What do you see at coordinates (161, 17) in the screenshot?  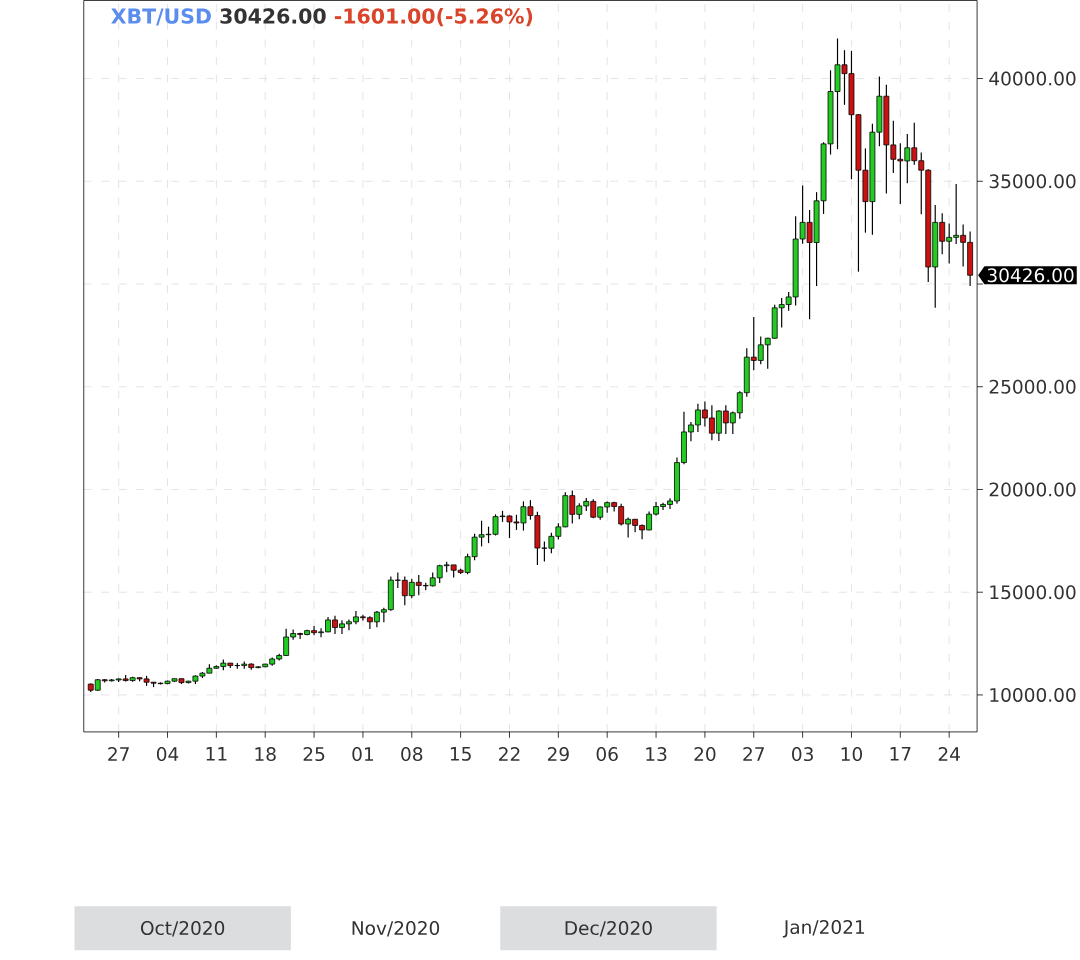 I see `chart-title: XBT/USD` at bounding box center [161, 17].